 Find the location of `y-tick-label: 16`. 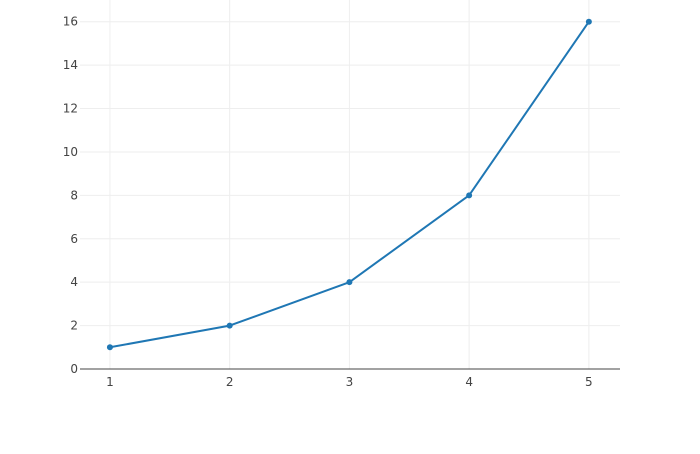

y-tick-label: 16 is located at coordinates (70, 22).